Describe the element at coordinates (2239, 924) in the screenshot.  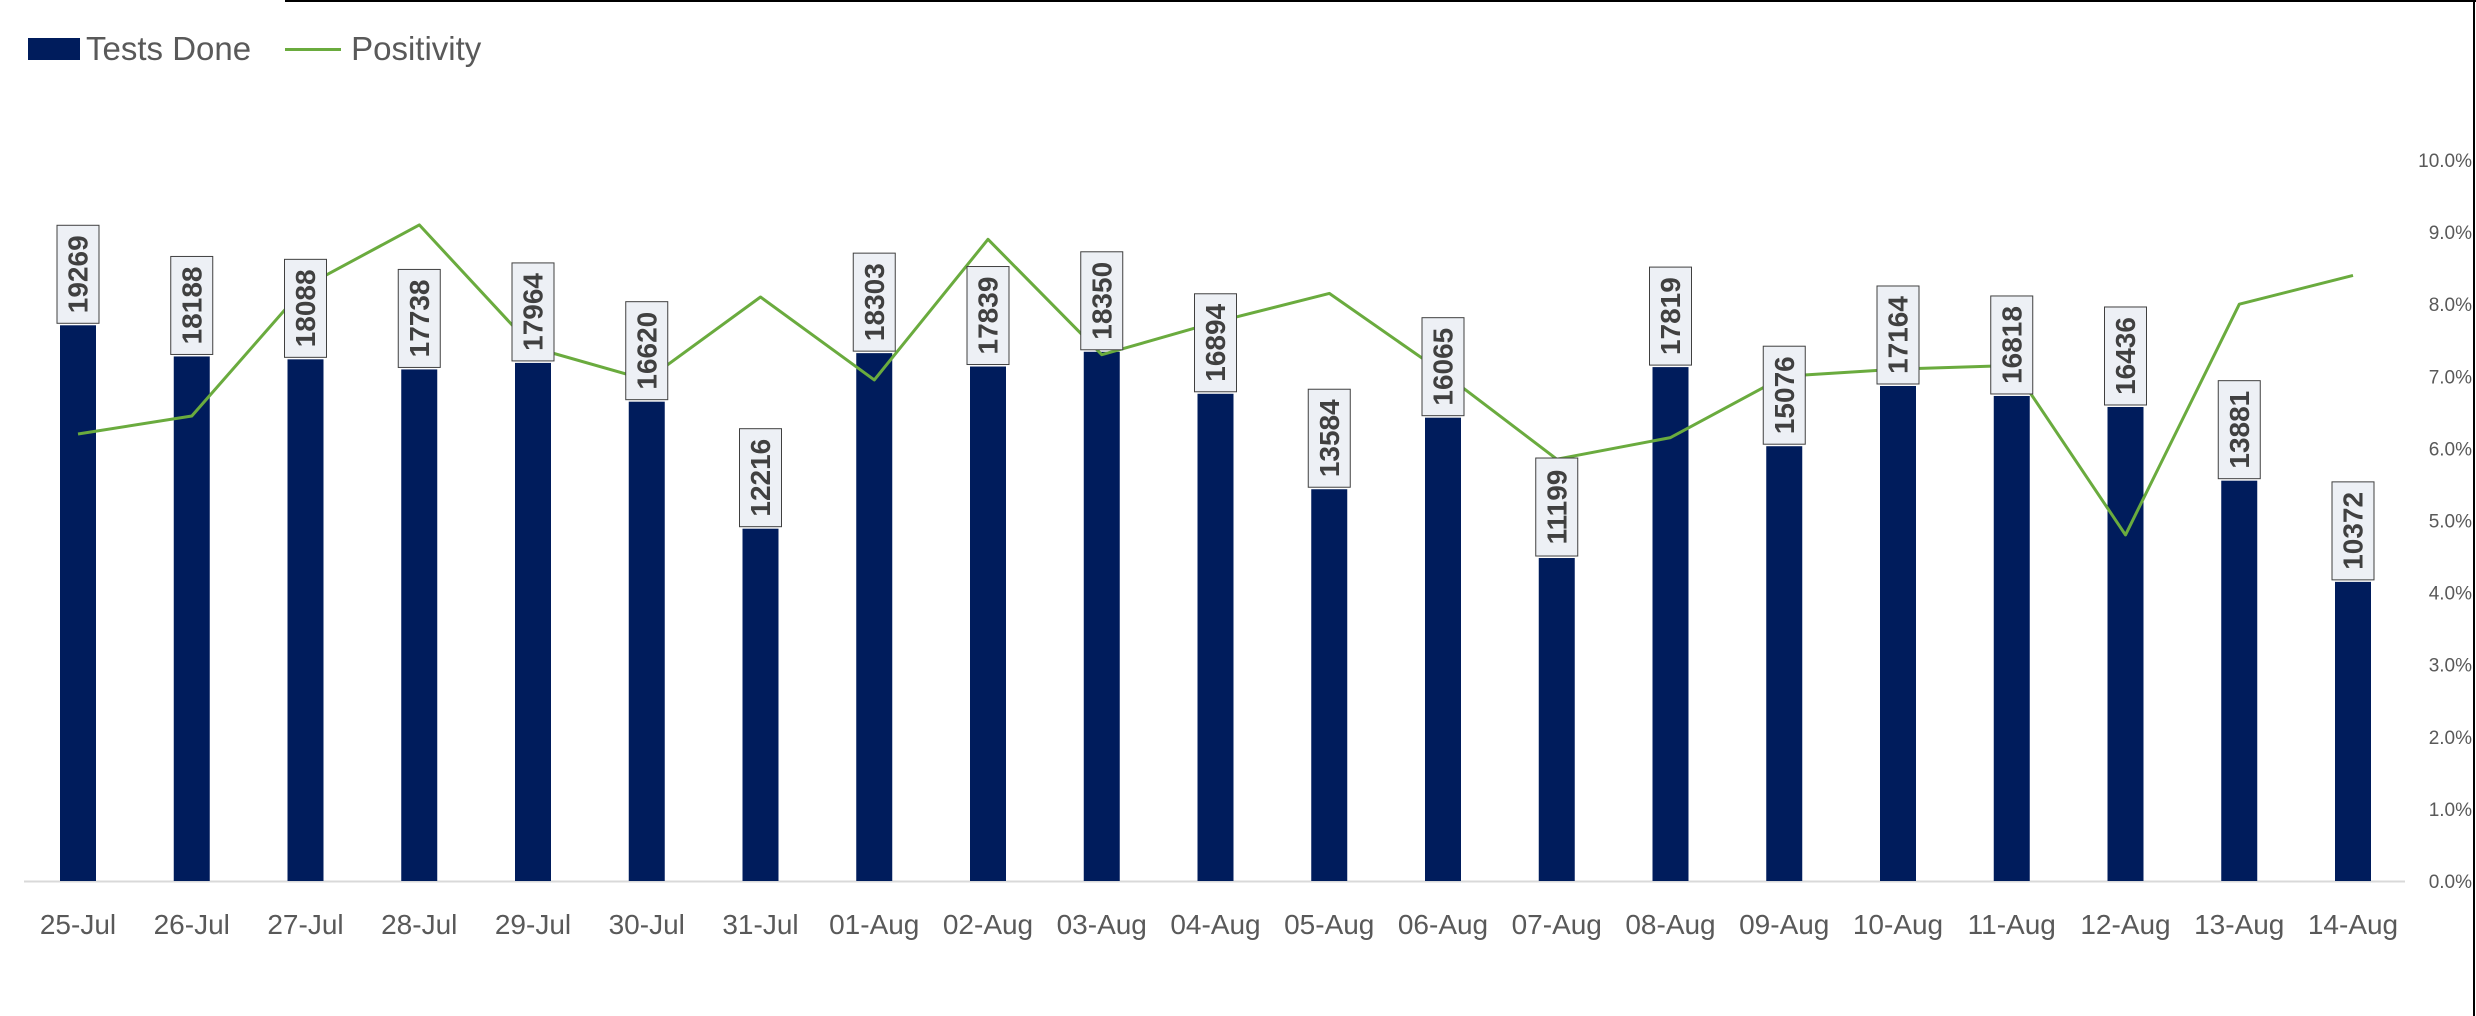
I see `x-tick-label: 13-Aug` at that location.